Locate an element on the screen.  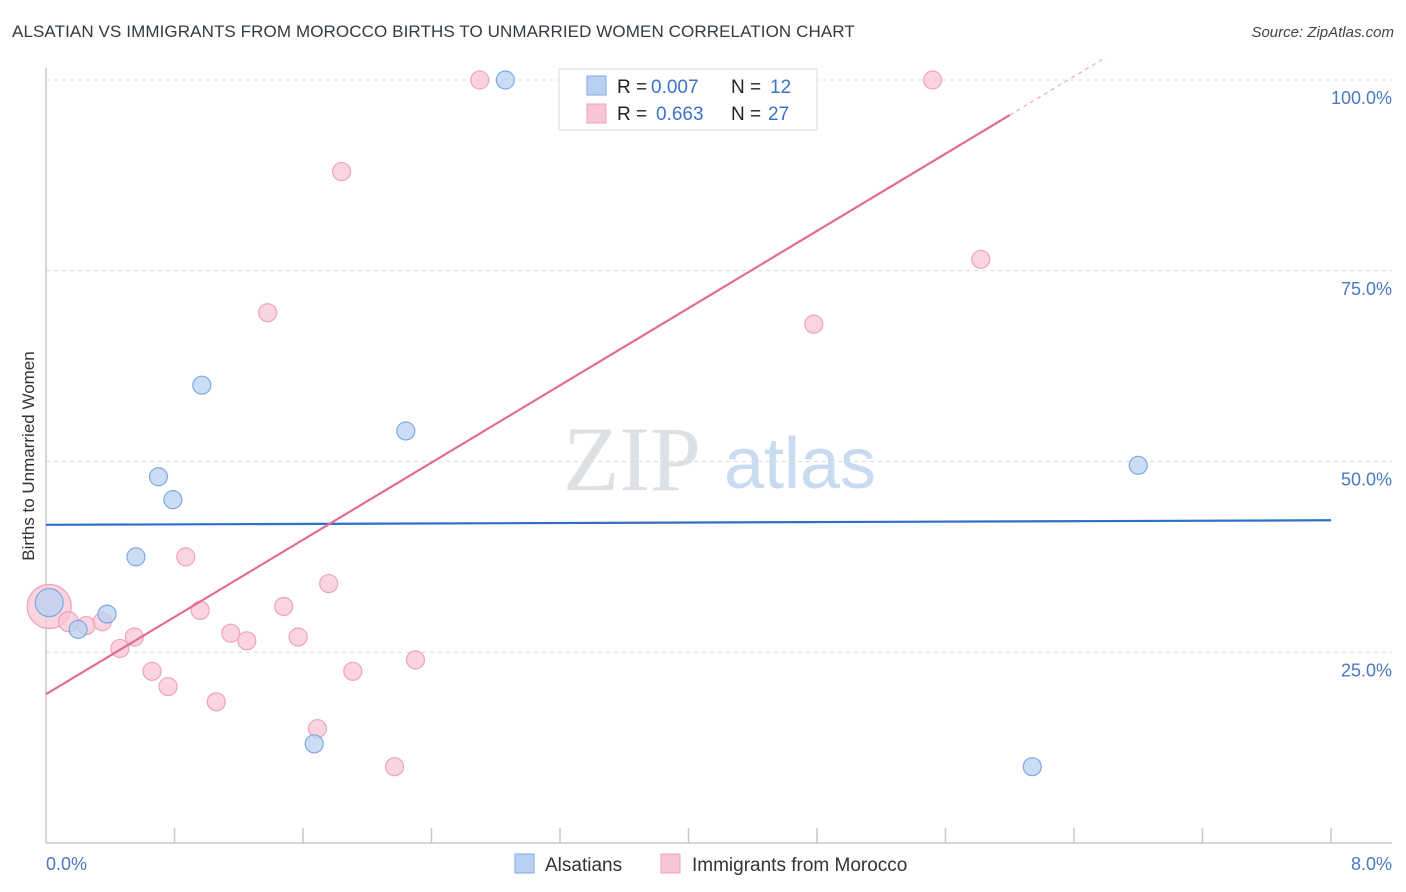
legend-n-label-morocco: N = is located at coordinates (746, 114).